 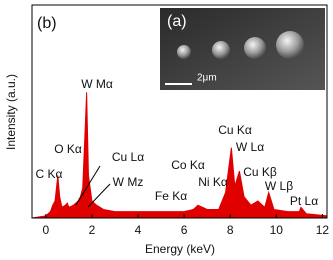 I want to click on peak-label: W Lβ, so click(x=279, y=186).